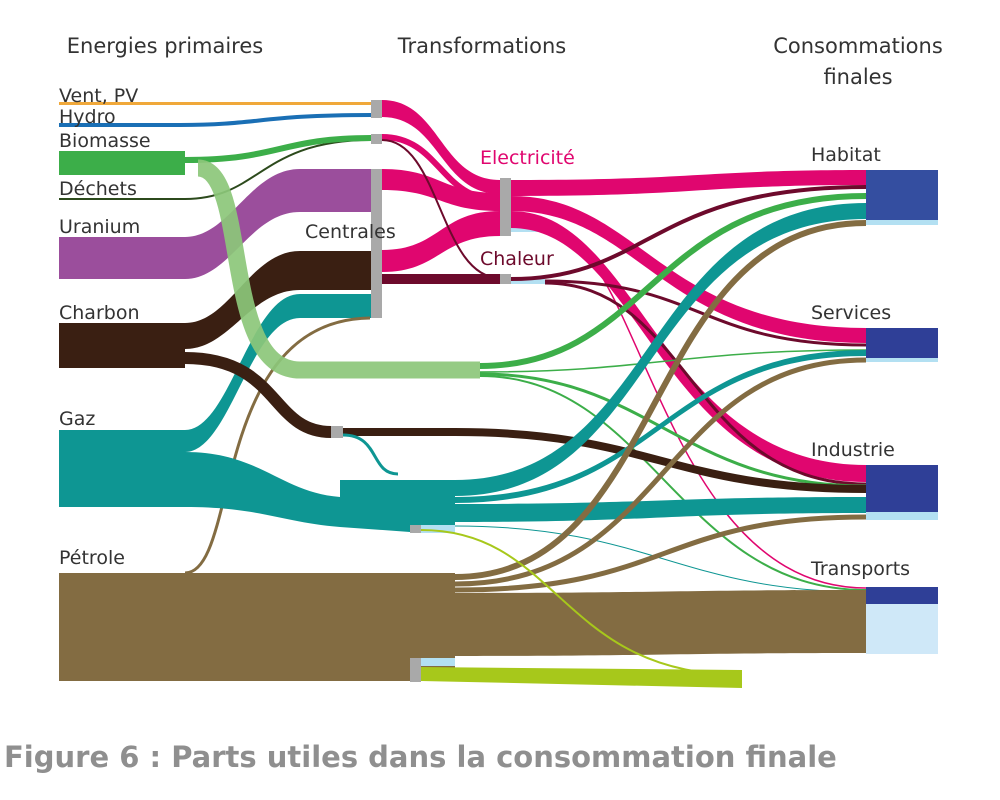 This screenshot has height=800, width=1000. I want to click on node-charbon-small, so click(337, 432).